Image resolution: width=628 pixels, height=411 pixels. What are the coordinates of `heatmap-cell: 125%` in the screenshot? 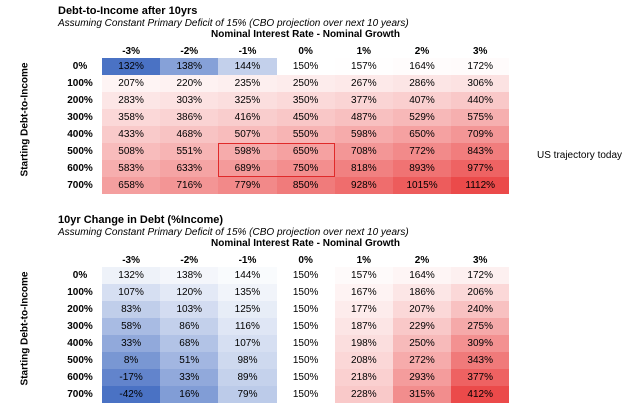 It's located at (247, 309).